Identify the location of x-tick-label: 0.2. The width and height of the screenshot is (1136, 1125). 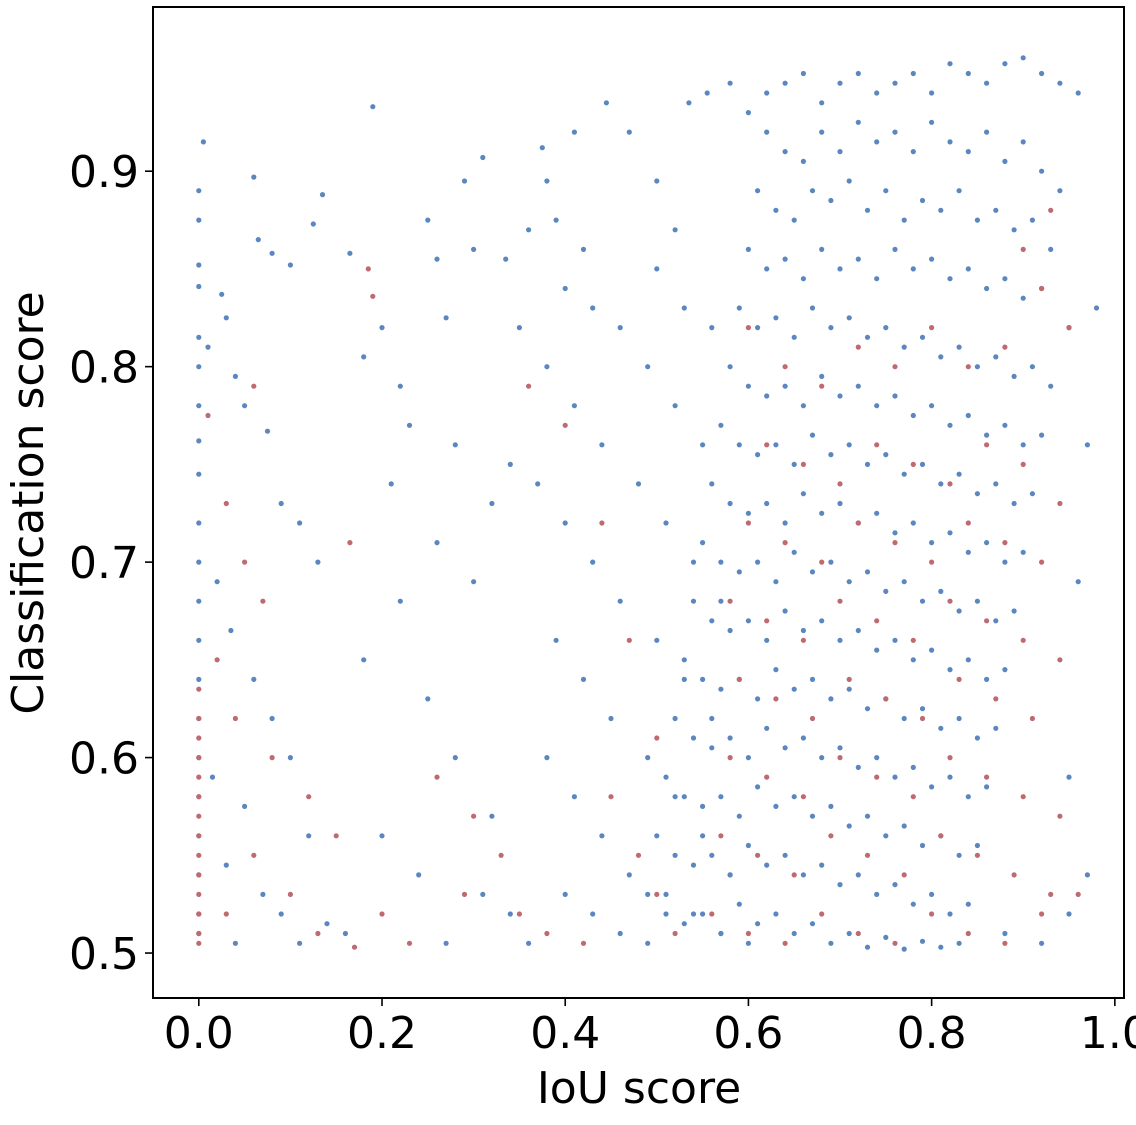
(382, 1033).